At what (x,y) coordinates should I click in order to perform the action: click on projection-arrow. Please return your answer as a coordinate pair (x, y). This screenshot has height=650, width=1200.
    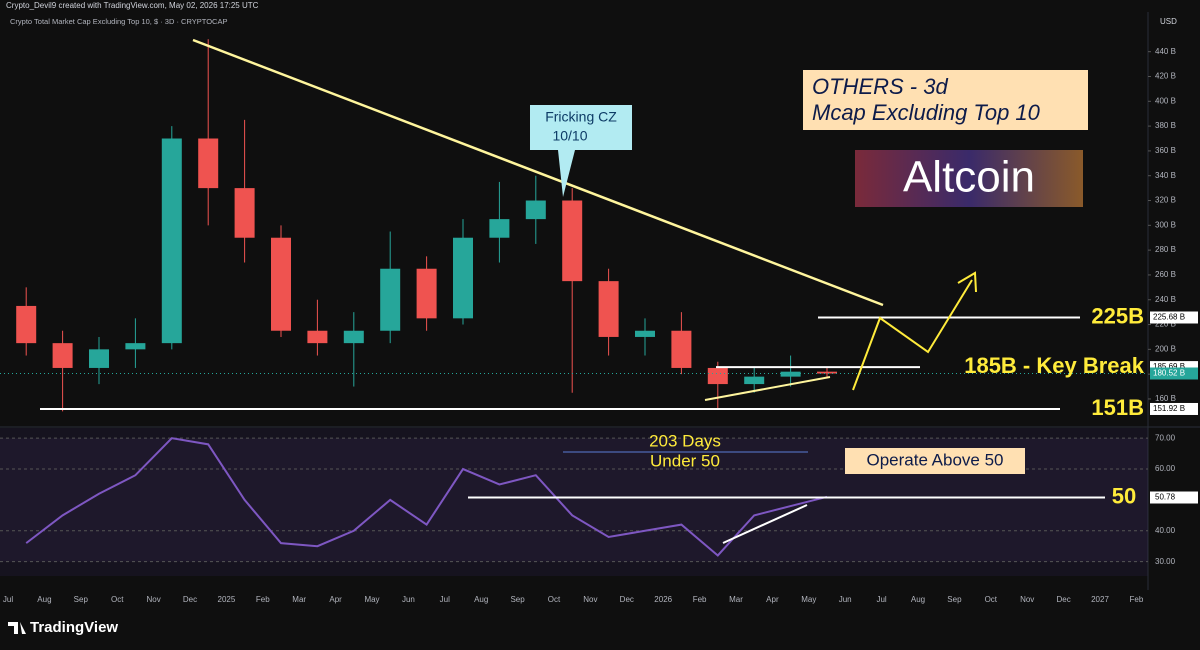
    Looking at the image, I should click on (912, 335).